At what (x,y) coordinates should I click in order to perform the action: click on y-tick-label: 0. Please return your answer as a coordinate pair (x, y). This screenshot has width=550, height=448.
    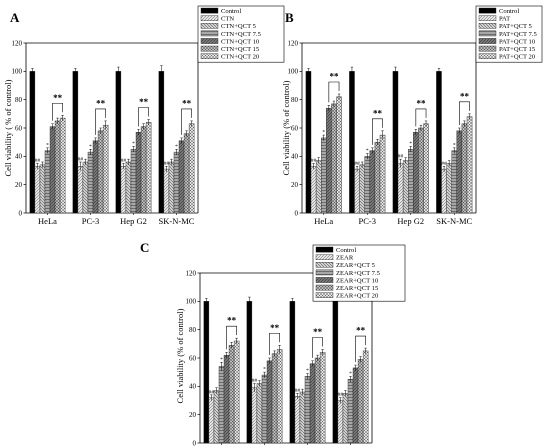
    Looking at the image, I should click on (195, 443).